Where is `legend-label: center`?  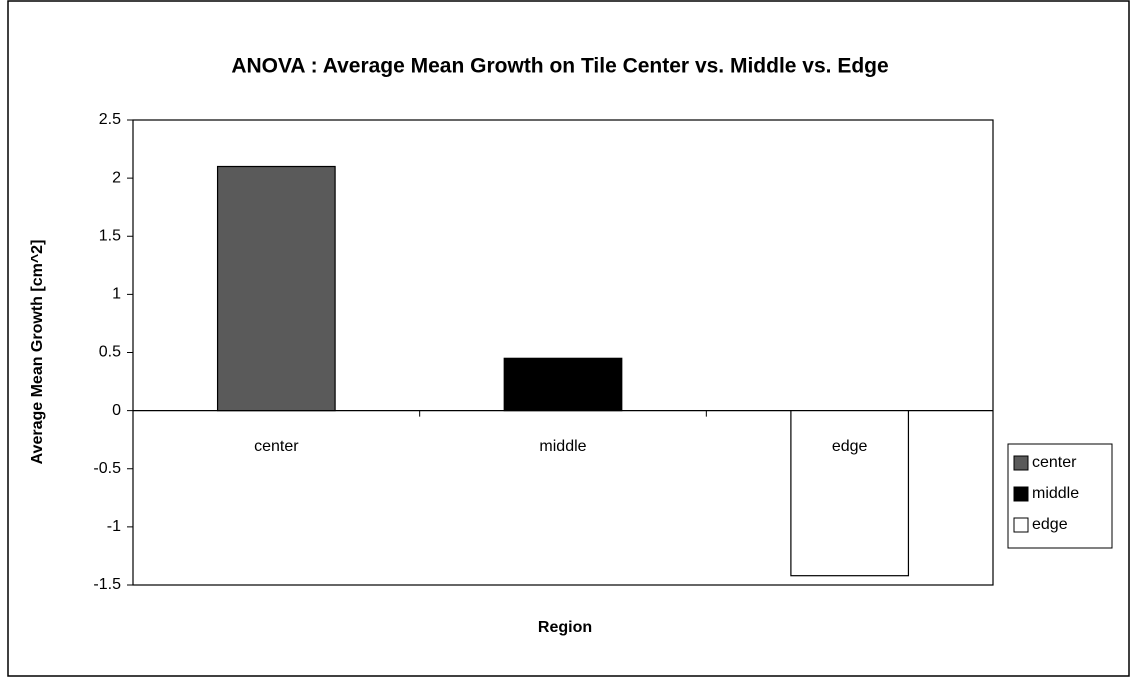 legend-label: center is located at coordinates (1054, 462).